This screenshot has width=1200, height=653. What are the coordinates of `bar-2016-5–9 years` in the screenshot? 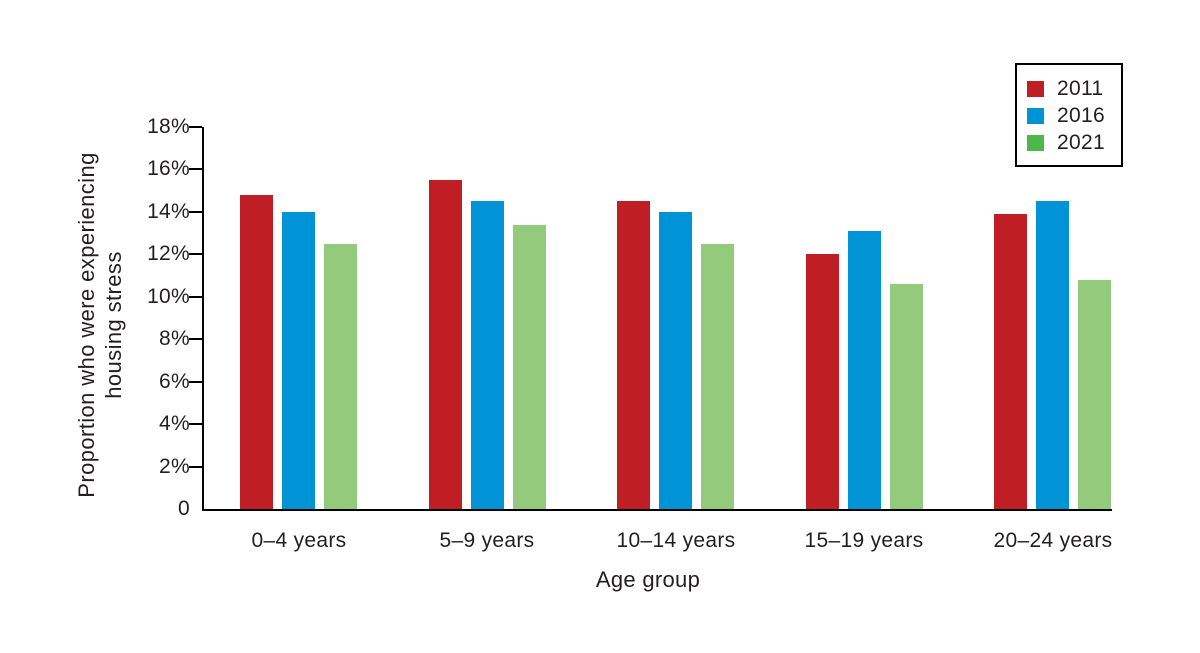 It's located at (487, 355).